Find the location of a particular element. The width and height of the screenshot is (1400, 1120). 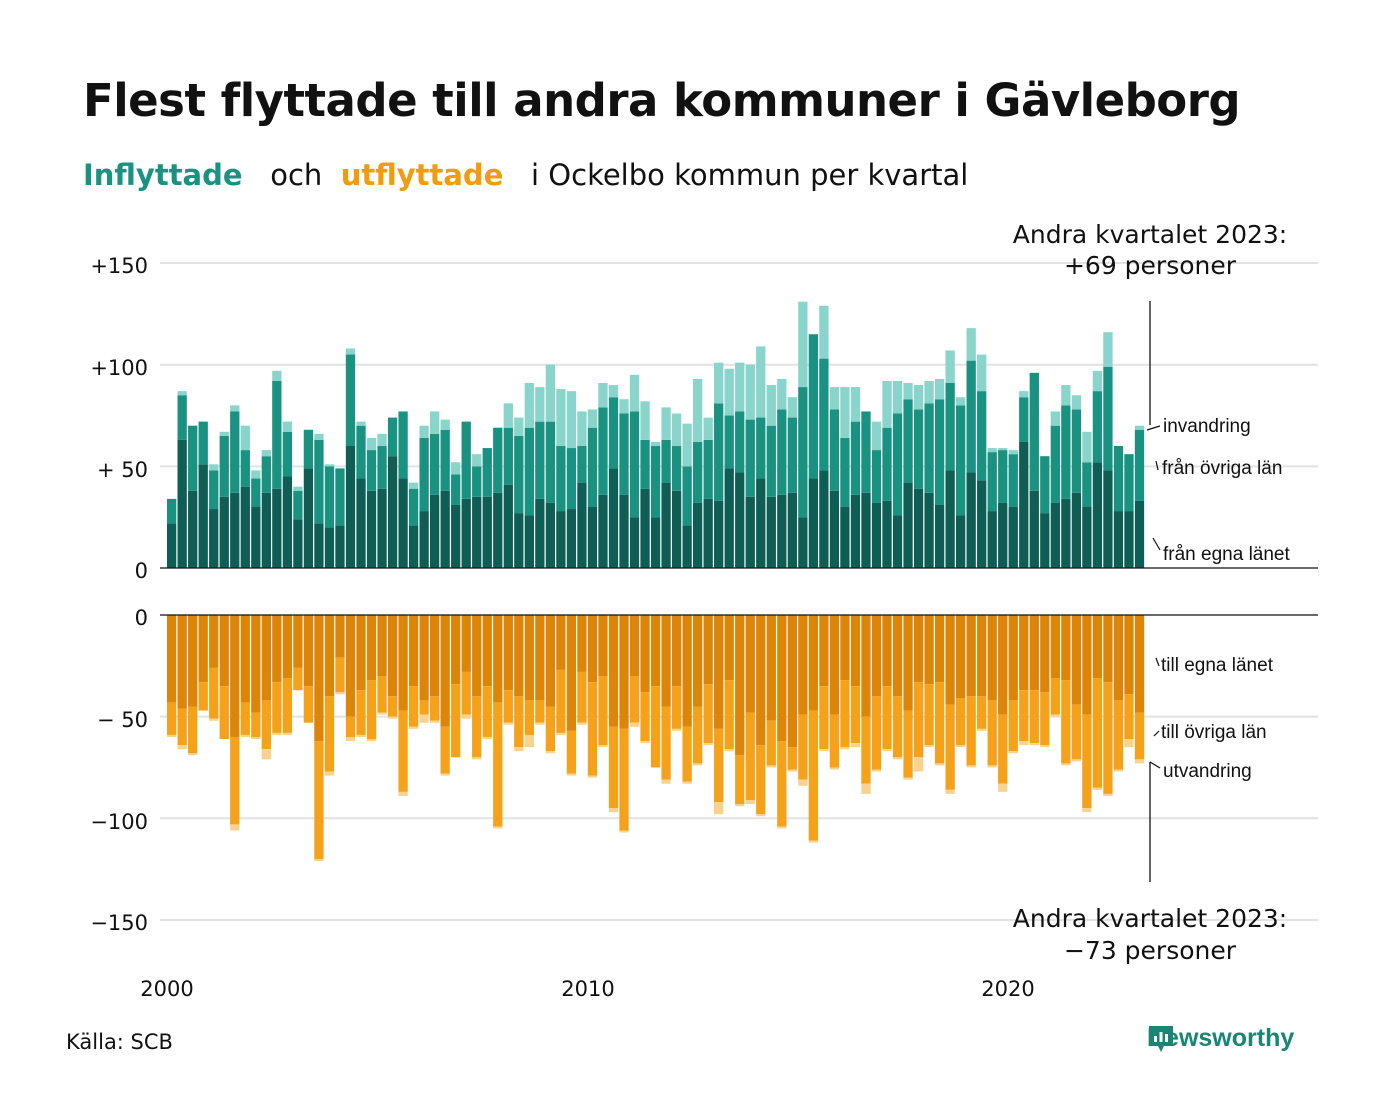

annotation-top-line1: Andra kvartalet 2023: is located at coordinates (1150, 234).